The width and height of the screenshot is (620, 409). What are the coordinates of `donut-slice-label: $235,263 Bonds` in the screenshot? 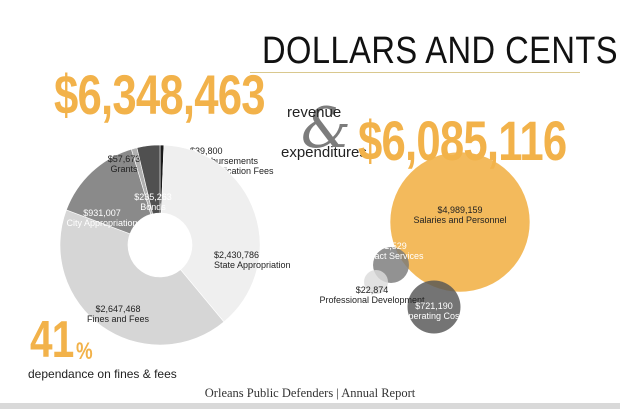 It's located at (153, 202).